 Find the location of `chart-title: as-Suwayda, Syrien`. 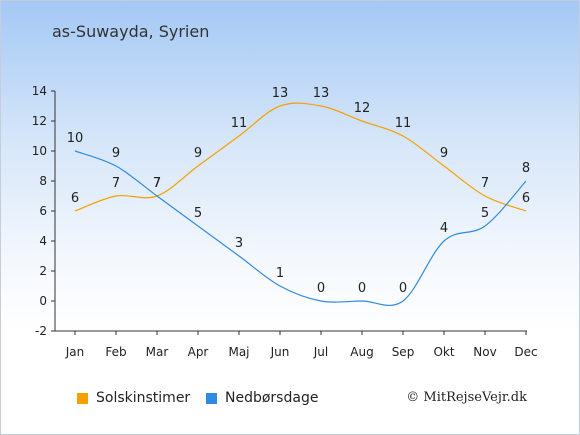

chart-title: as-Suwayda, Syrien is located at coordinates (131, 31).